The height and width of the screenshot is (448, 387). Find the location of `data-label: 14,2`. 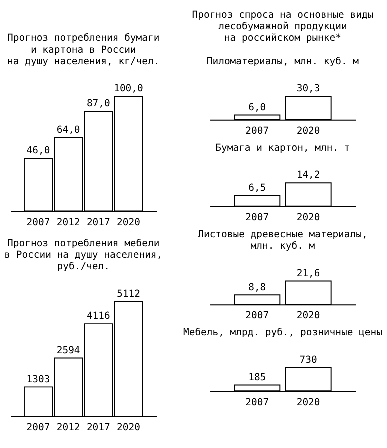

data-label: 14,2 is located at coordinates (308, 176).